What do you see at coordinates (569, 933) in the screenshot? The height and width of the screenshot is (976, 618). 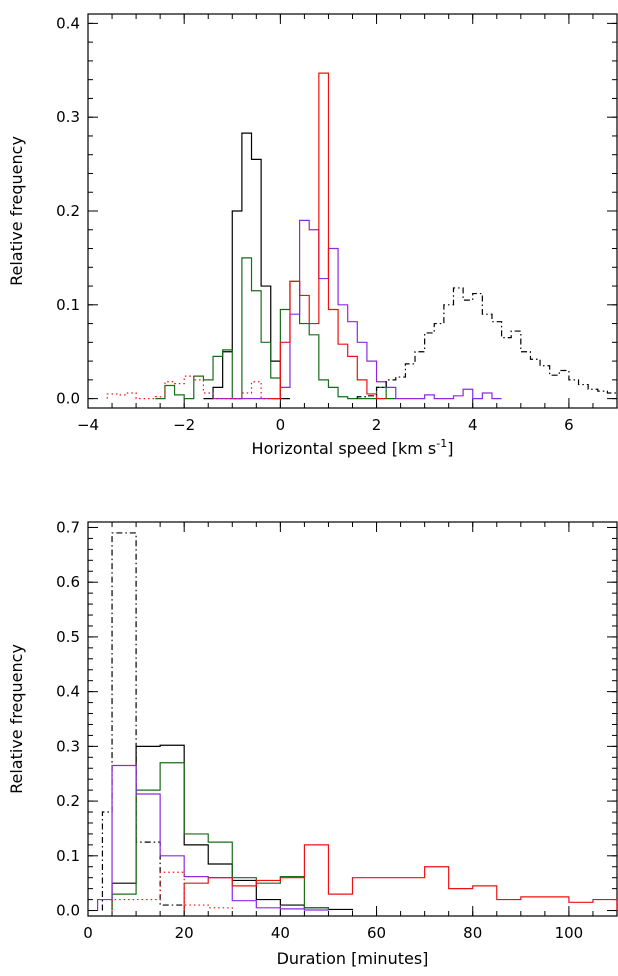 I see `x-tick-label: 100` at bounding box center [569, 933].